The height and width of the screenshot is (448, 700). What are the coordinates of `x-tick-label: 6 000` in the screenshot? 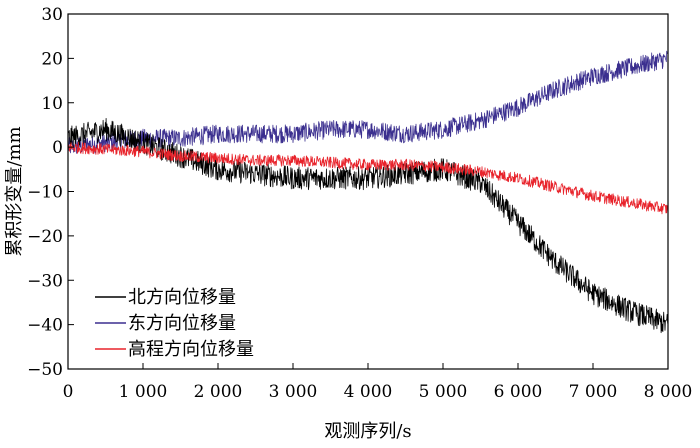 It's located at (518, 392).